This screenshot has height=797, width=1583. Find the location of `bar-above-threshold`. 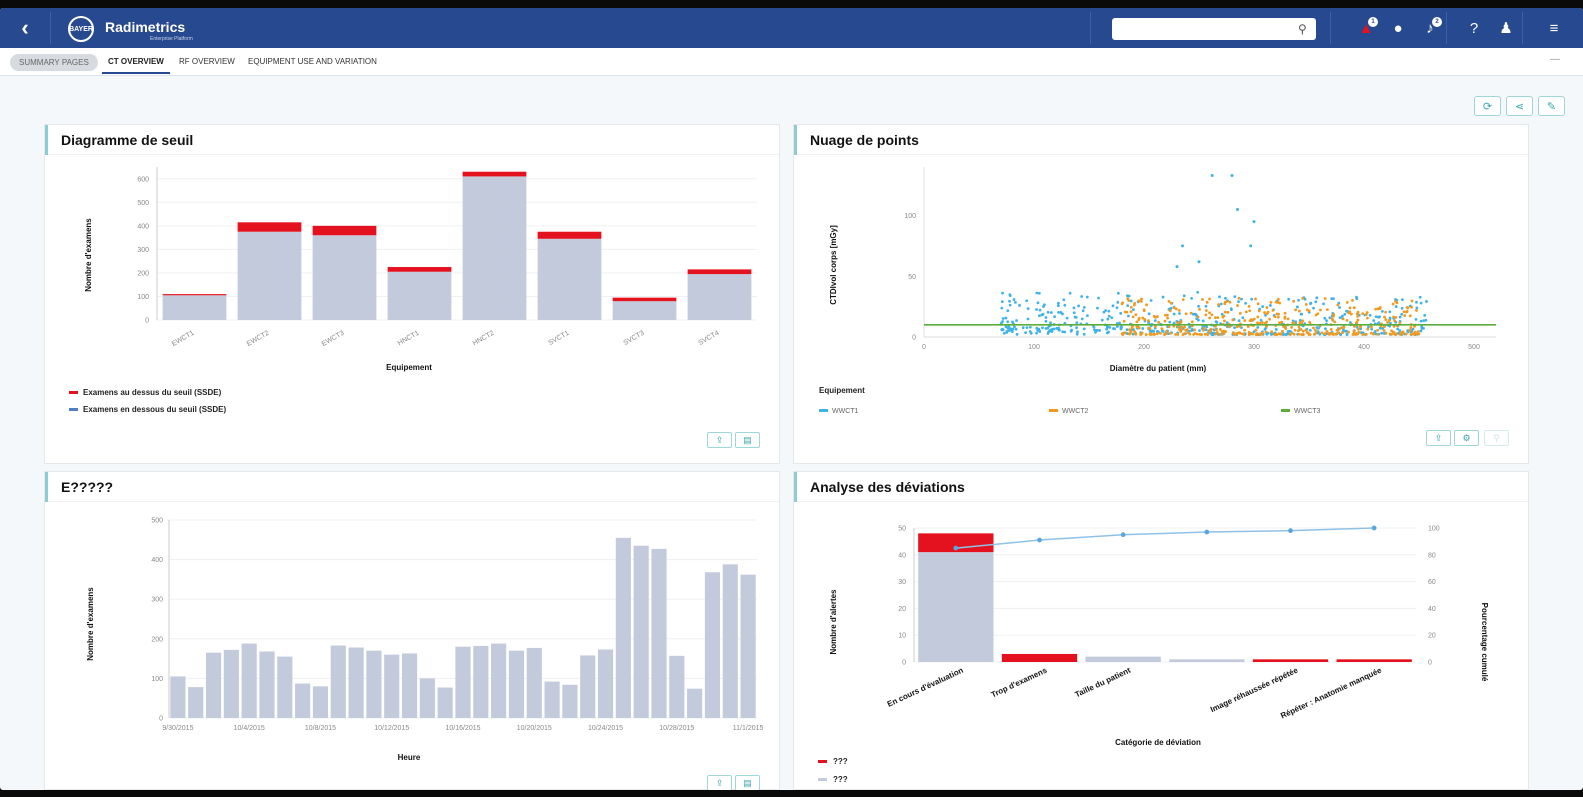

bar-above-threshold is located at coordinates (194, 295).